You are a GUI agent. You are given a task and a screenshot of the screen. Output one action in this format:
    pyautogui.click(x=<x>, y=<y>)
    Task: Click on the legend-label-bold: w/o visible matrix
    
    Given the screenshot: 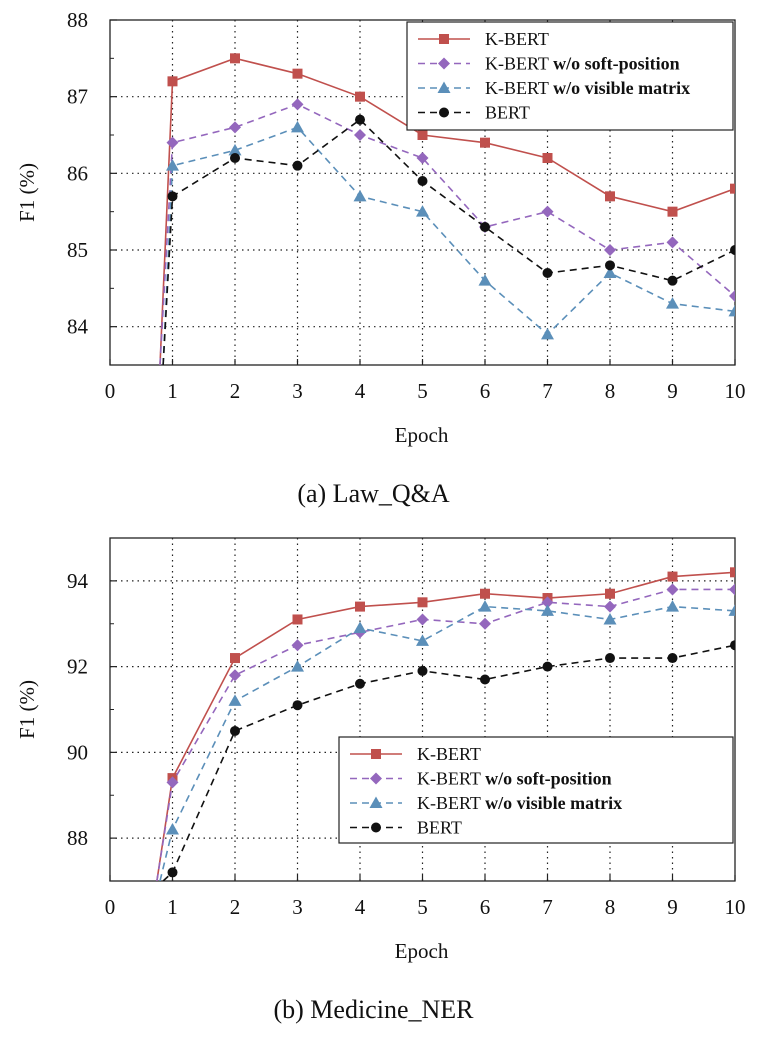 What is the action you would take?
    pyautogui.click(x=553, y=803)
    